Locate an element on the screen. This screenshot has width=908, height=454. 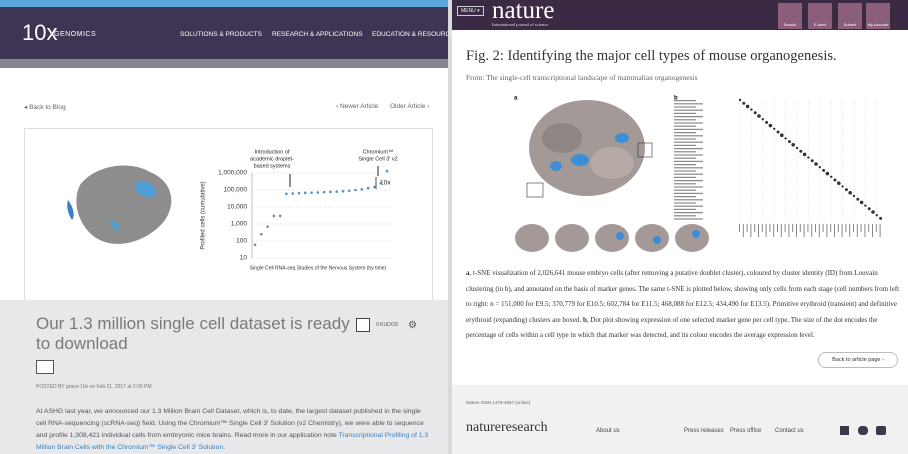
icon-label: My Account is located at coordinates (878, 24).